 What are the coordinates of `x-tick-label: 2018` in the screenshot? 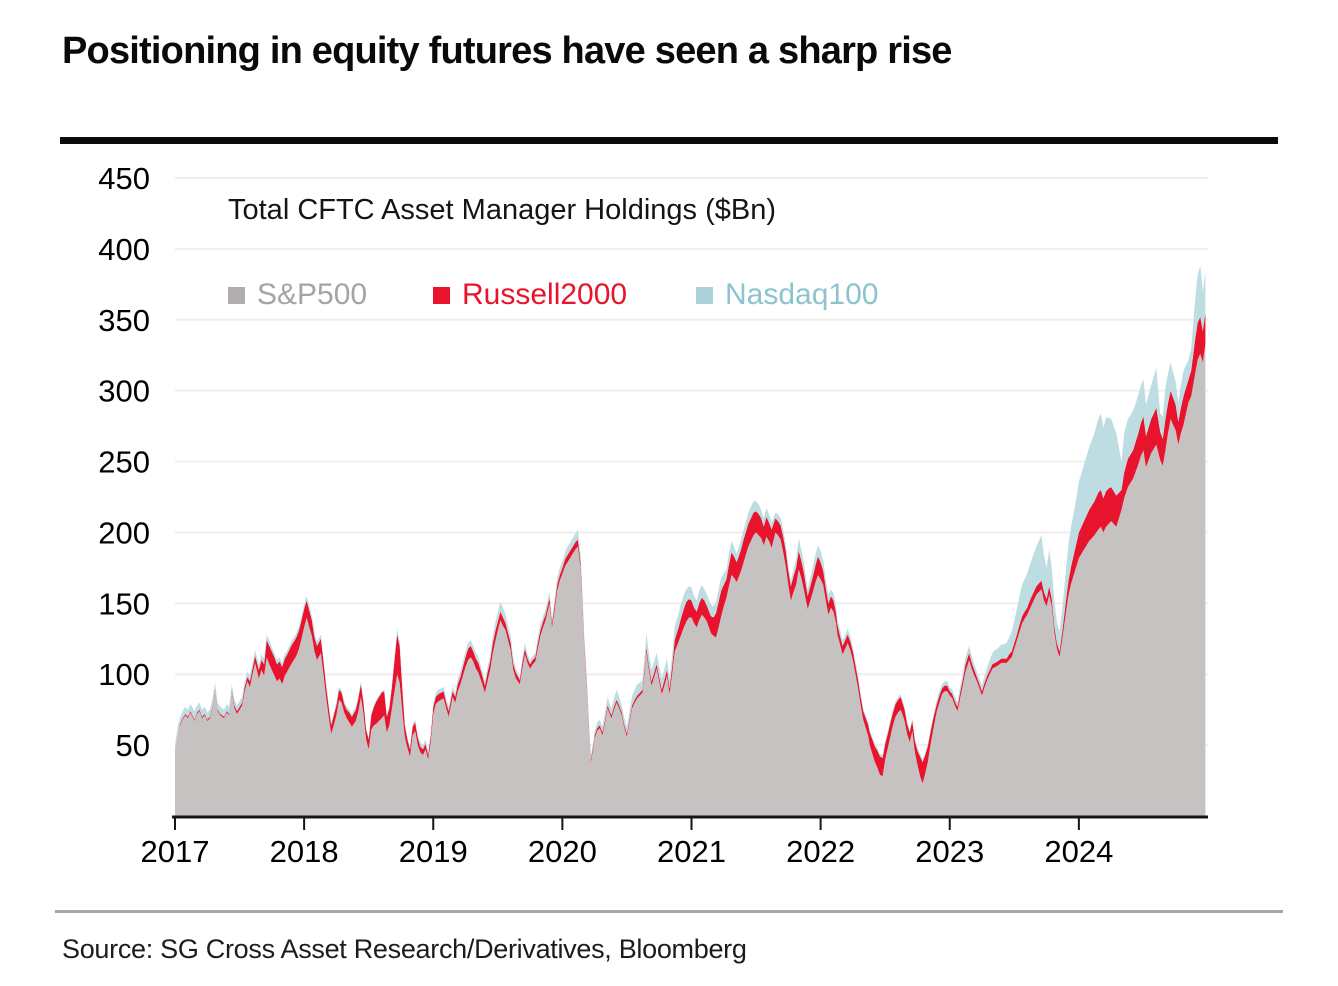 It's located at (304, 851).